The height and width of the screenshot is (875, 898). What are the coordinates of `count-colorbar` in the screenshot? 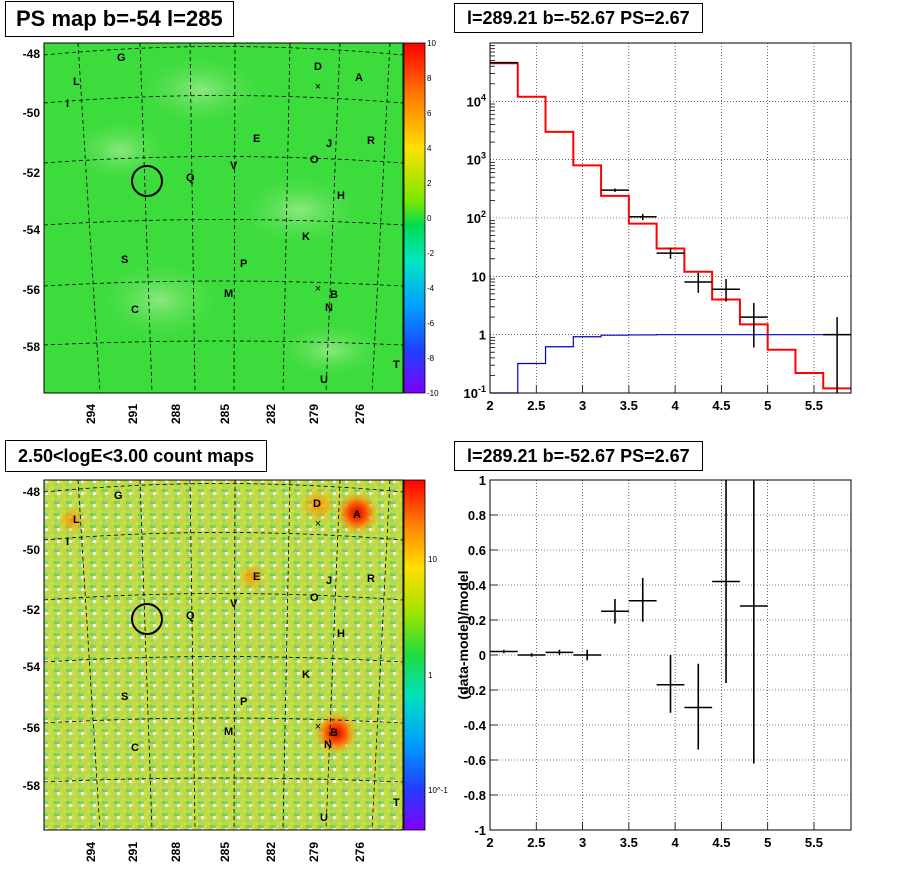 It's located at (414, 655).